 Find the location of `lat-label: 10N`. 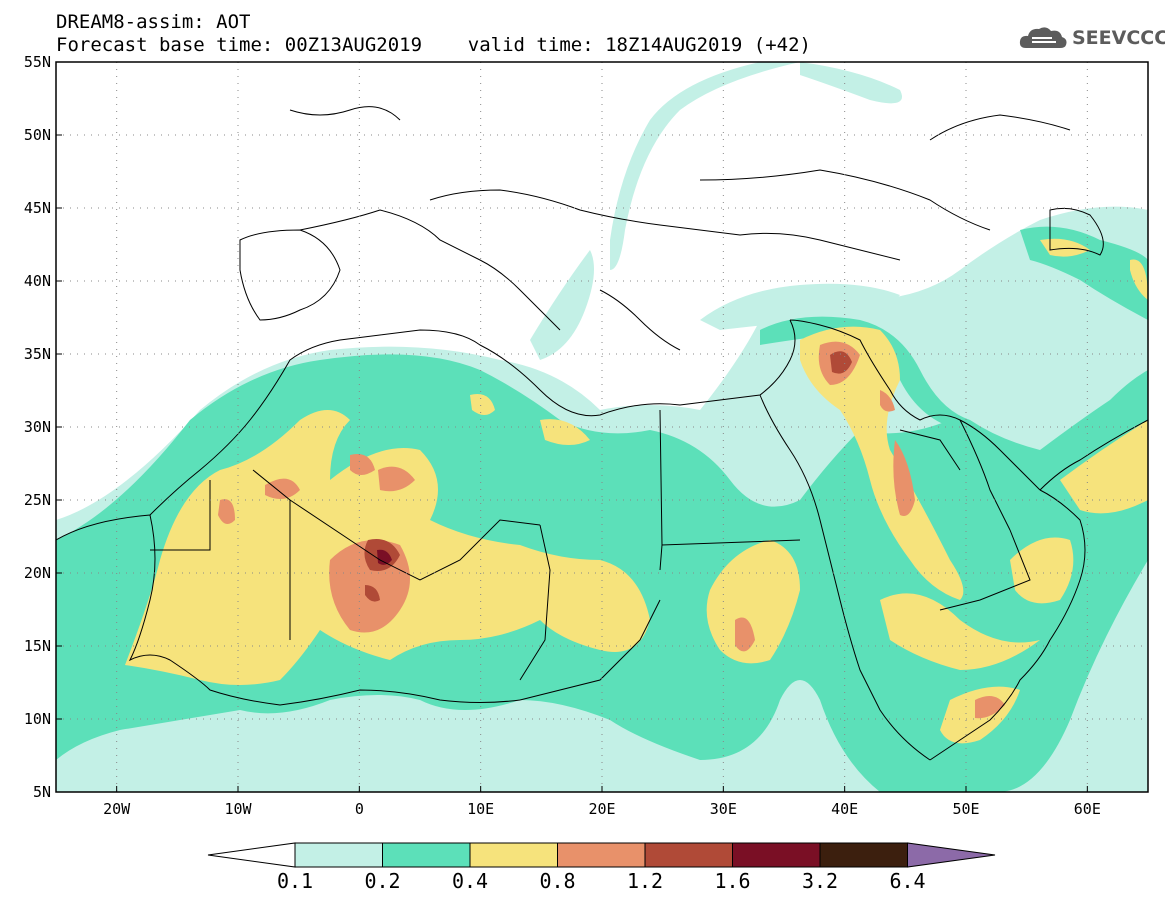

lat-label: 10N is located at coordinates (37, 719).